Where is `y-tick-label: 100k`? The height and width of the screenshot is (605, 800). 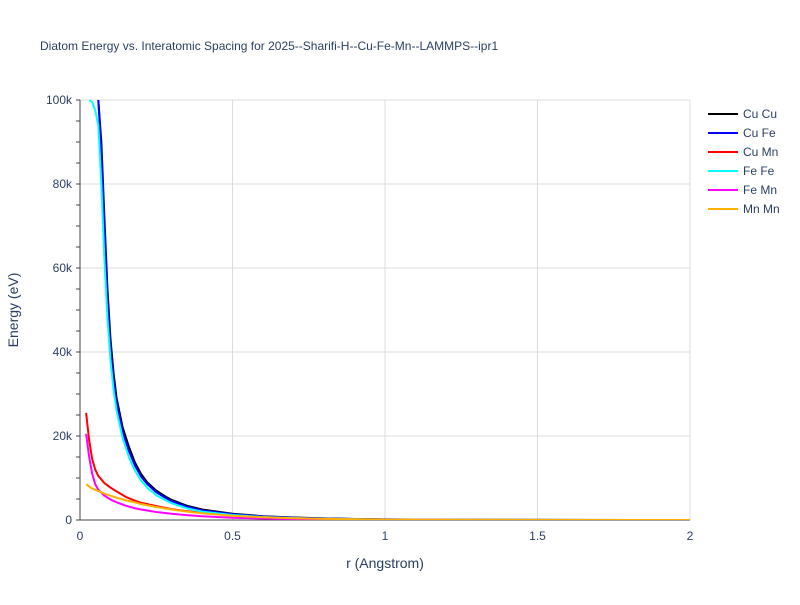
y-tick-label: 100k is located at coordinates (59, 100).